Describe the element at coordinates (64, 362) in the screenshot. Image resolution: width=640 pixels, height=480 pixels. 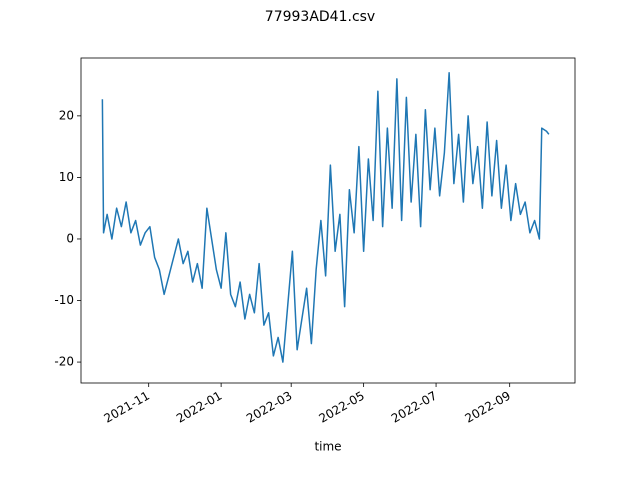
I see `y-tick-label: -20` at that location.